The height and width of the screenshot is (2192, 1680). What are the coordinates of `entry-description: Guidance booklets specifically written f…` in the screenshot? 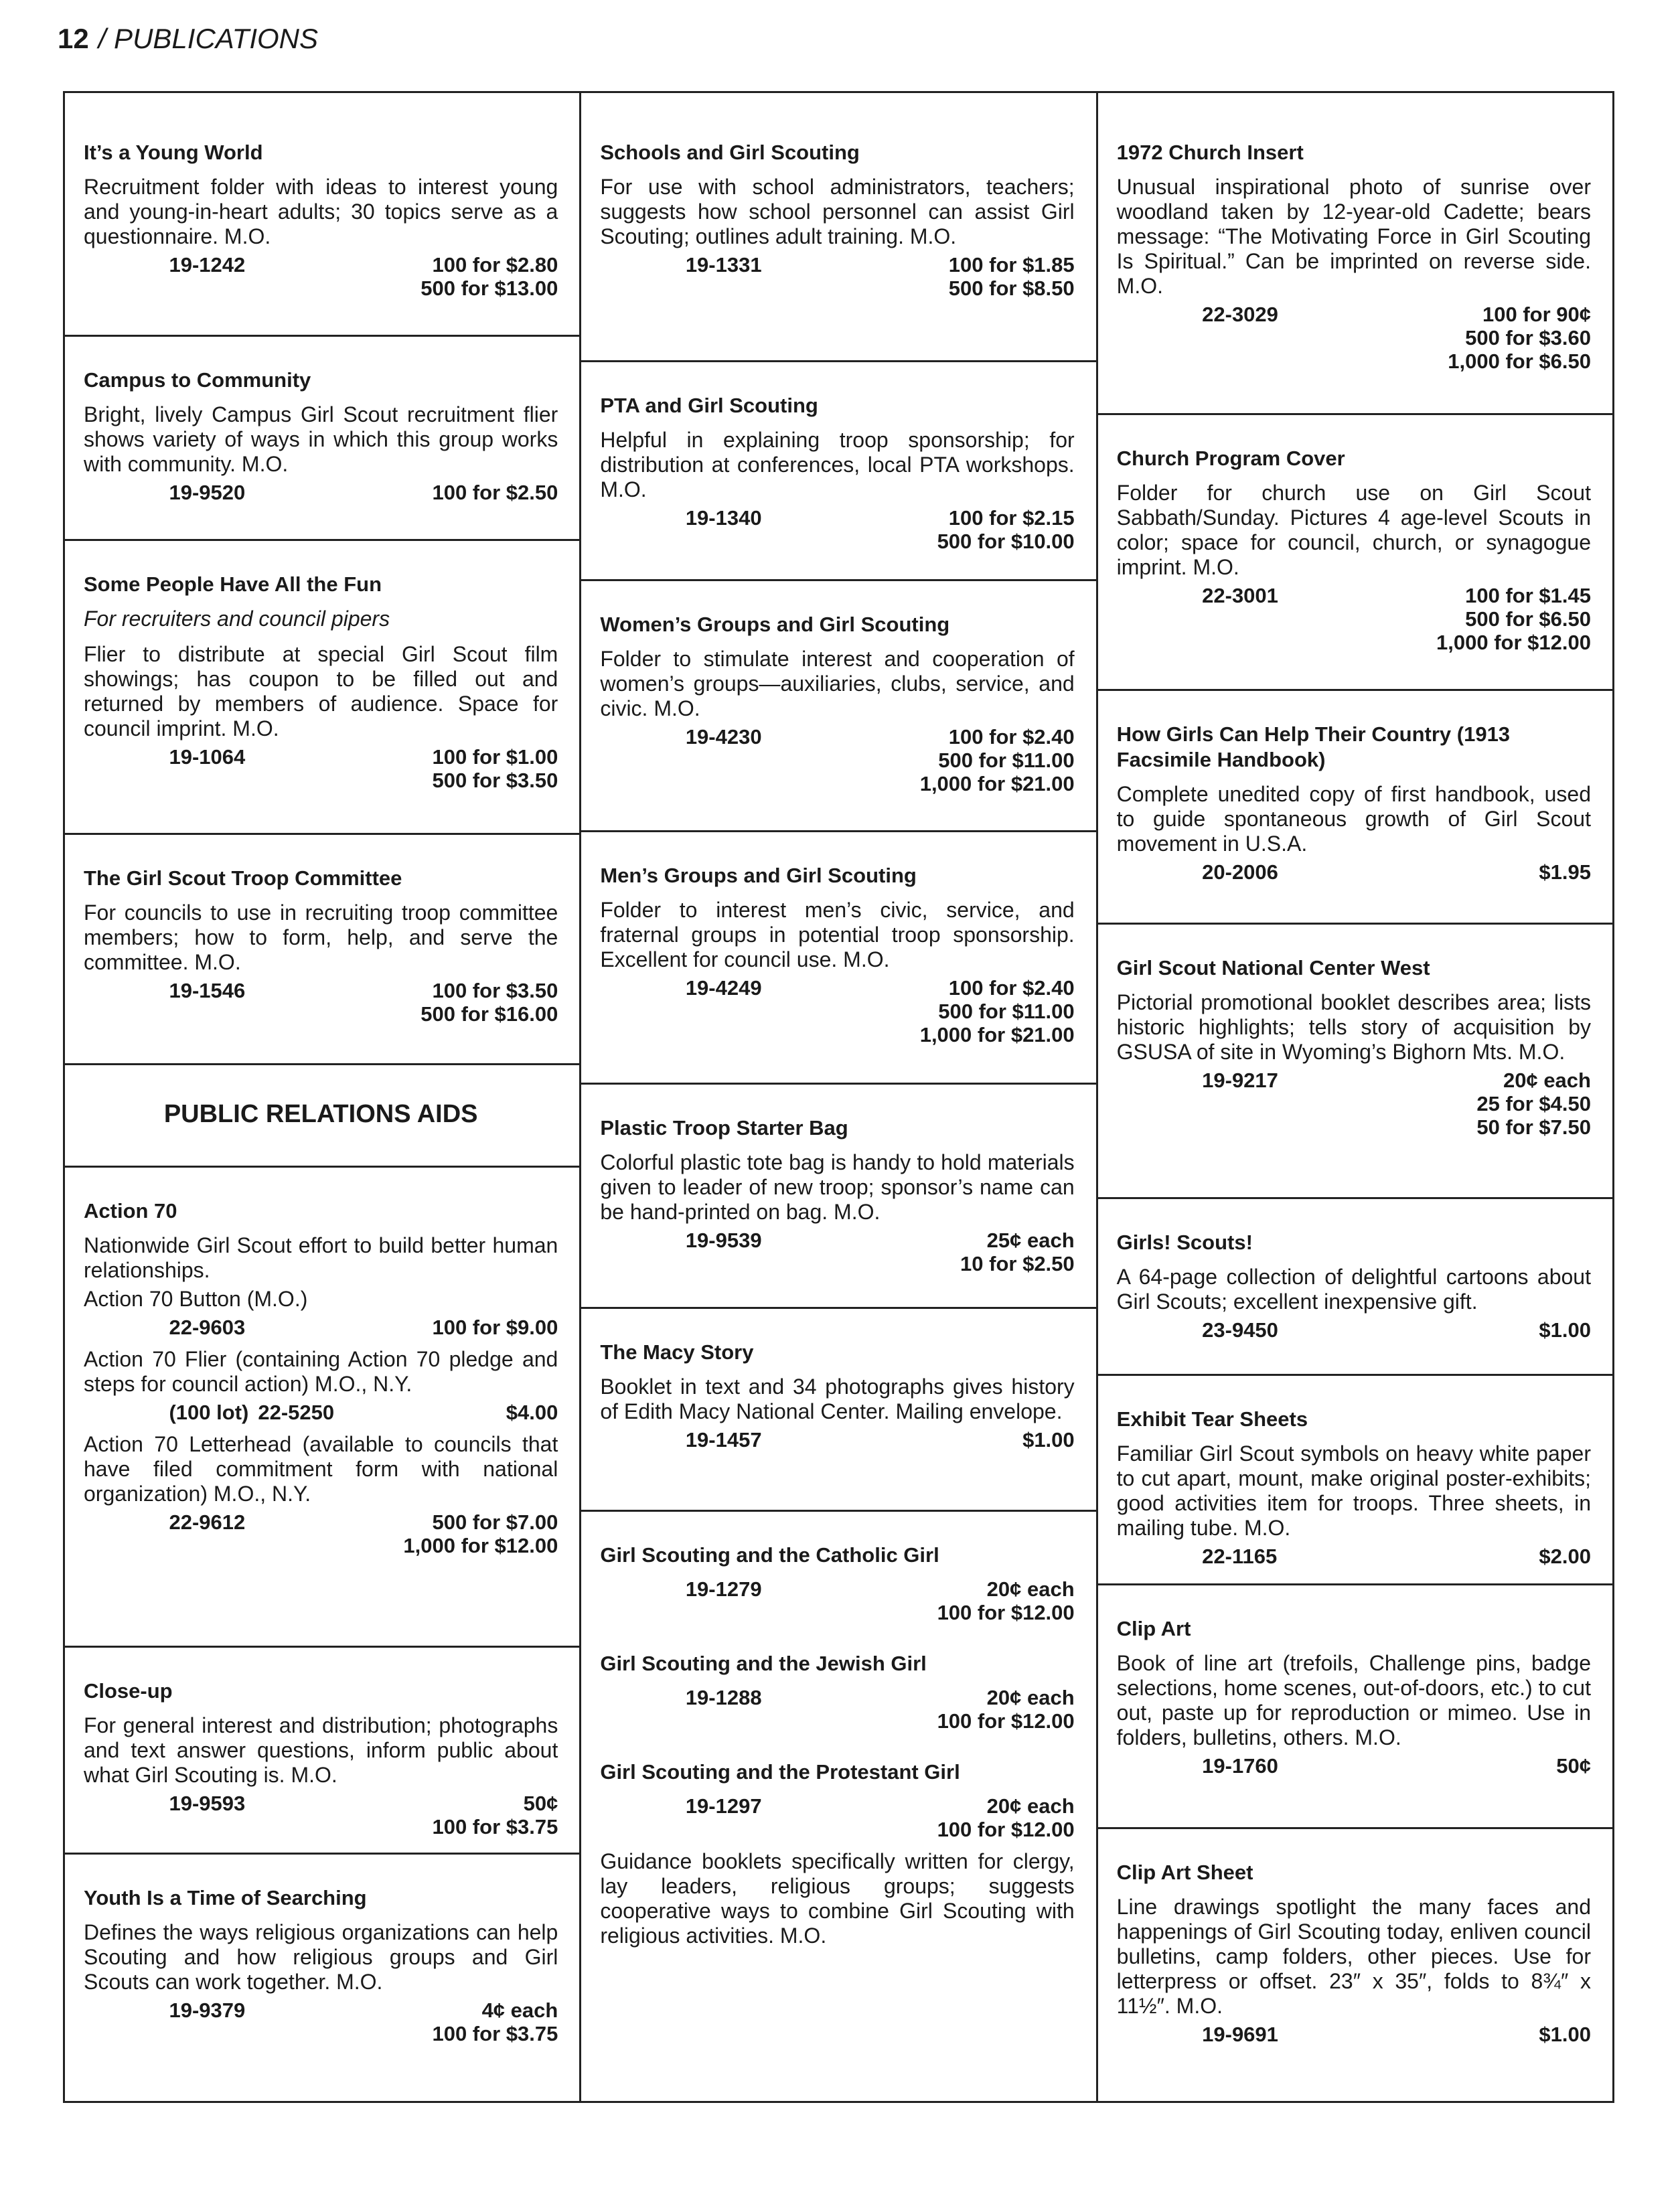 It's located at (837, 1898).